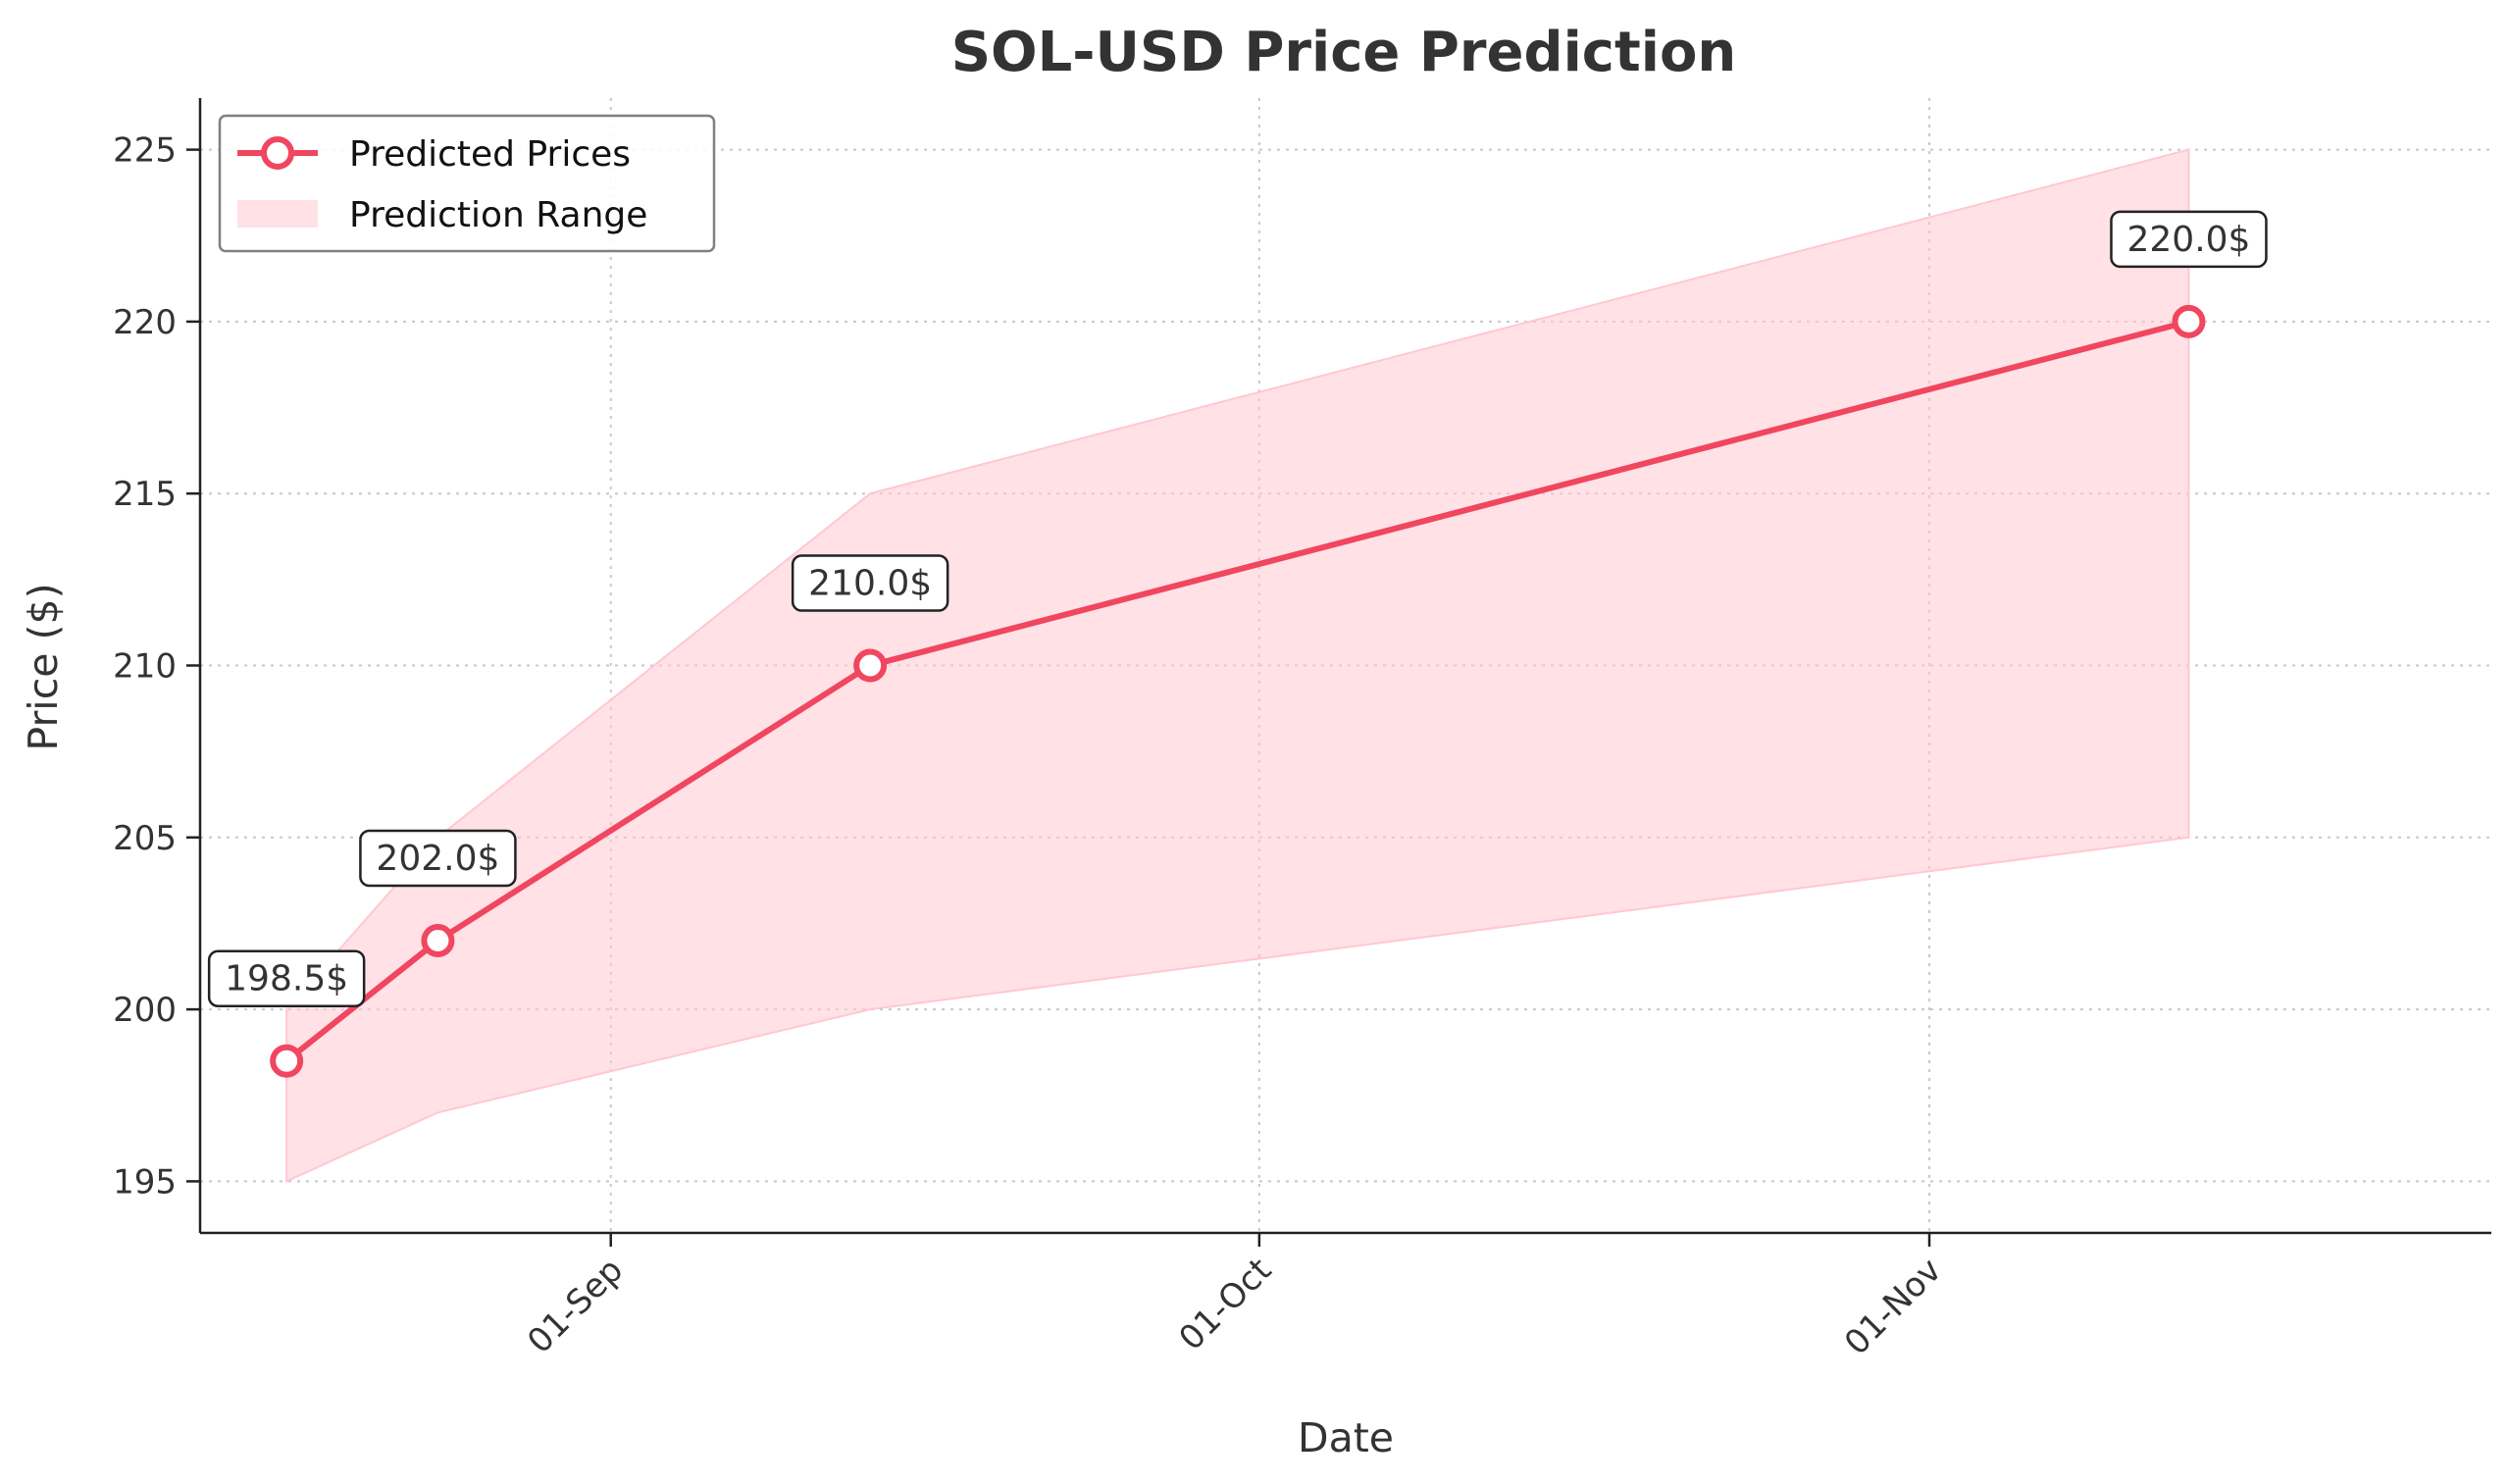  What do you see at coordinates (575, 1306) in the screenshot?
I see `x-tick-label: 01-Sep` at bounding box center [575, 1306].